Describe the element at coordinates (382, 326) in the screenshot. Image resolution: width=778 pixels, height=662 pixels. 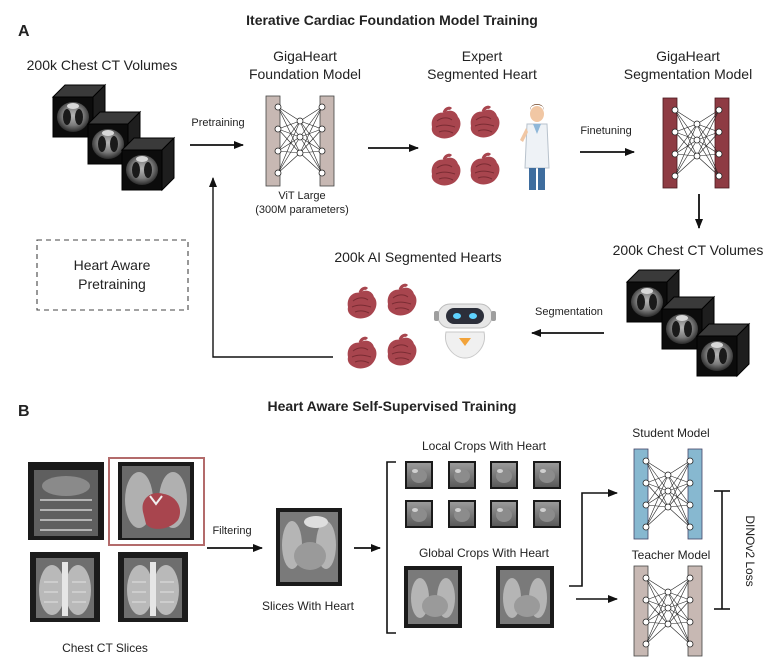
I see `ai-hearts` at that location.